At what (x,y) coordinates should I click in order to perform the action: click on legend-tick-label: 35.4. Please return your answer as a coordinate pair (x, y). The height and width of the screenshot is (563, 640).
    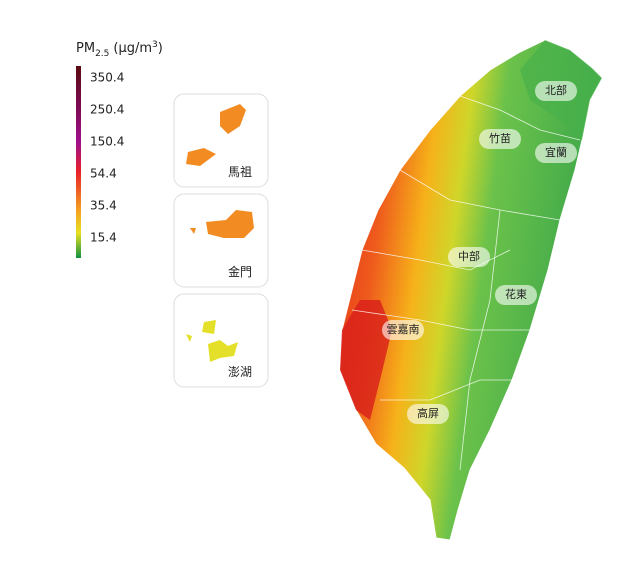
    Looking at the image, I should click on (103, 206).